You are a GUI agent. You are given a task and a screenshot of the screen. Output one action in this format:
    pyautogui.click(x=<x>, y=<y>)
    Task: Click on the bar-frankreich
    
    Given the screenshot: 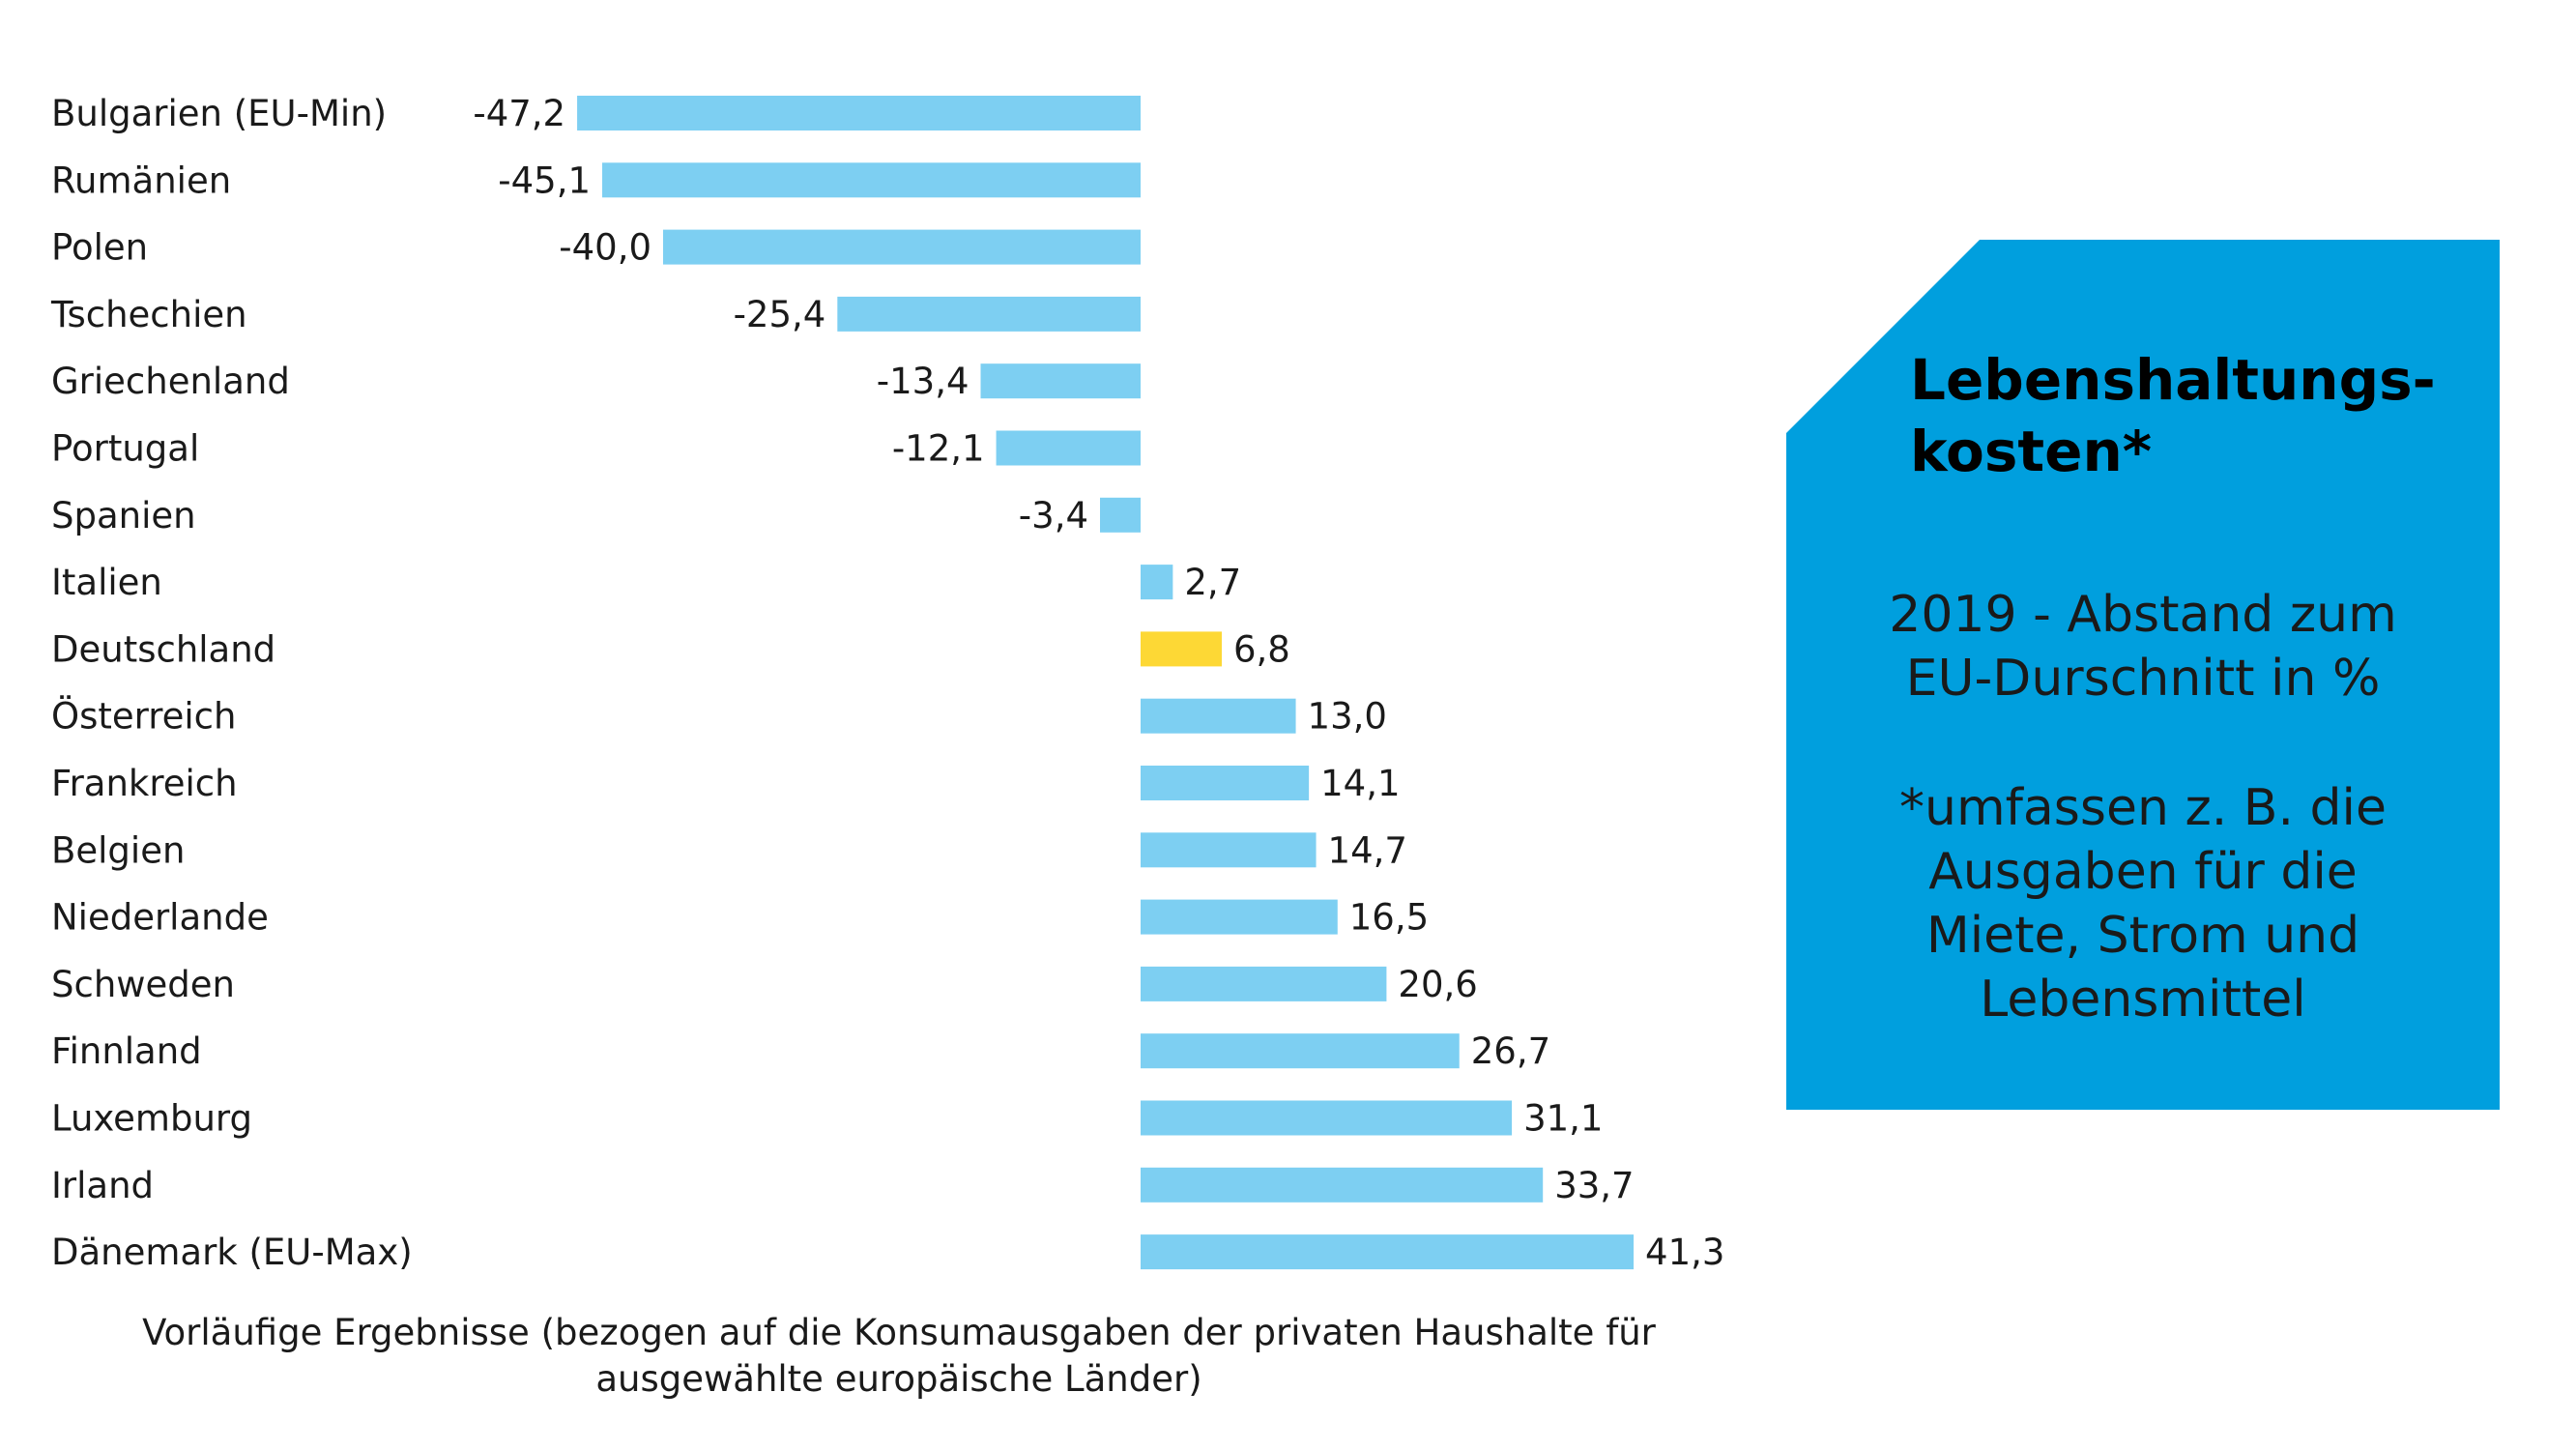 What is the action you would take?
    pyautogui.click(x=1225, y=783)
    